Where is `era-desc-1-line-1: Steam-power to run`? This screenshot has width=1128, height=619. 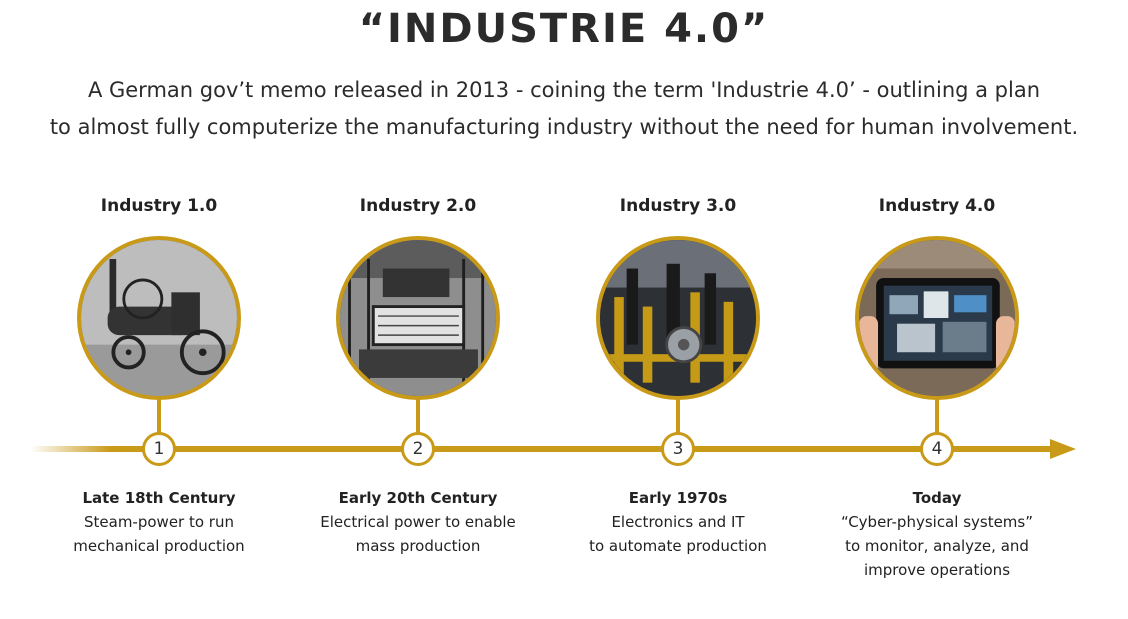 era-desc-1-line-1: Steam-power to run is located at coordinates (159, 522).